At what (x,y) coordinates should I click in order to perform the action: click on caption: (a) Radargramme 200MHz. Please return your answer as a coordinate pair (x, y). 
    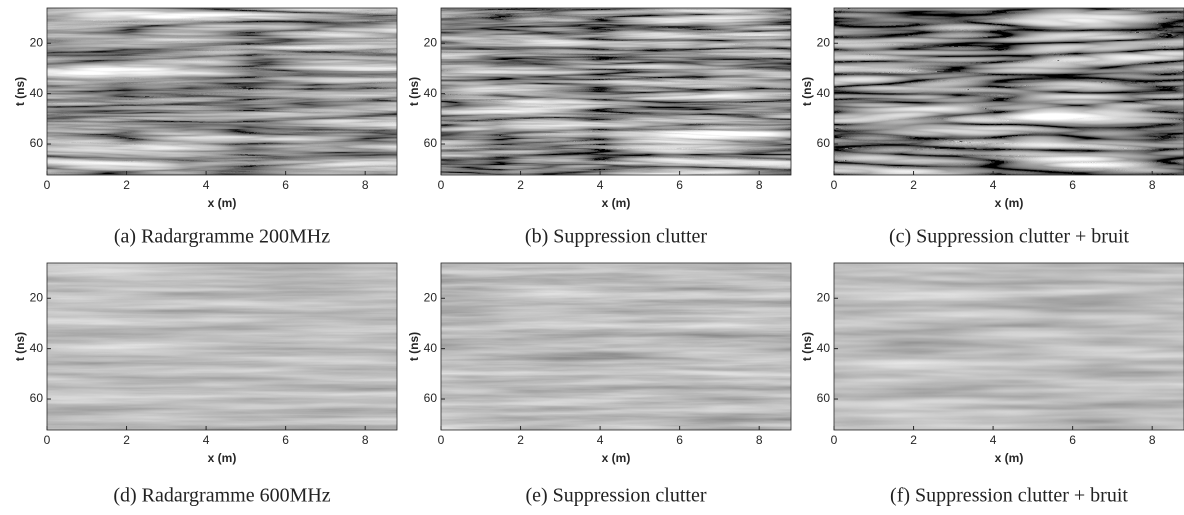
    Looking at the image, I should click on (222, 237).